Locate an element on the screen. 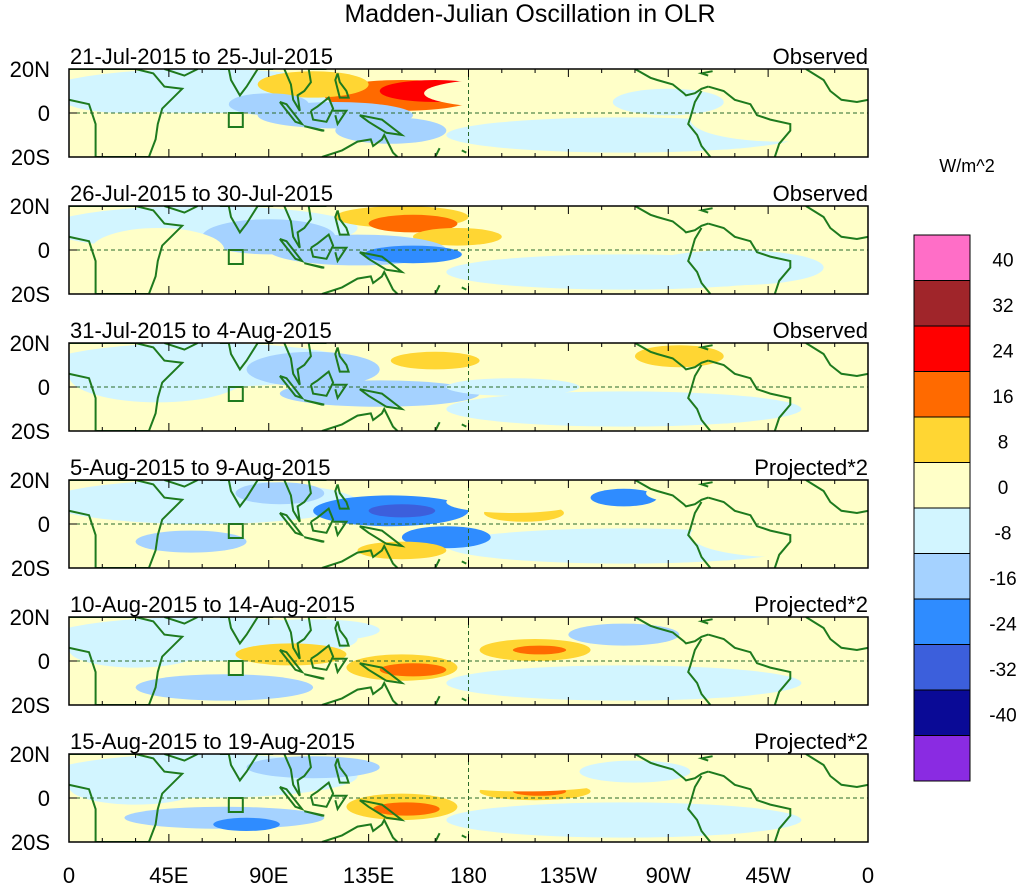 The width and height of the screenshot is (1021, 887). colorbar-tick-label: 32 is located at coordinates (1002, 306).